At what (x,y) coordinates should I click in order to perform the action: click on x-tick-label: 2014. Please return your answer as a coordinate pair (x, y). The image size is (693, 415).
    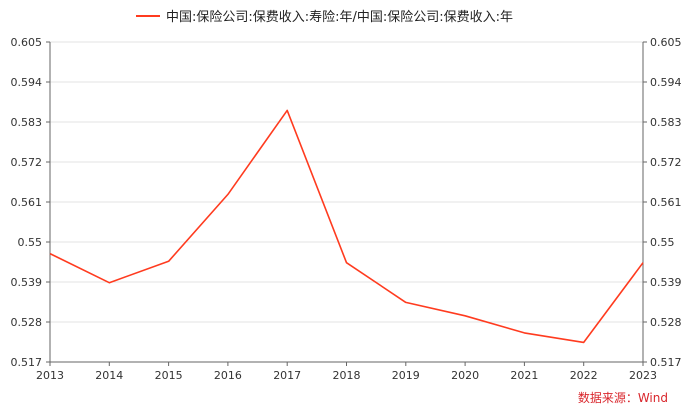
    Looking at the image, I should click on (109, 375).